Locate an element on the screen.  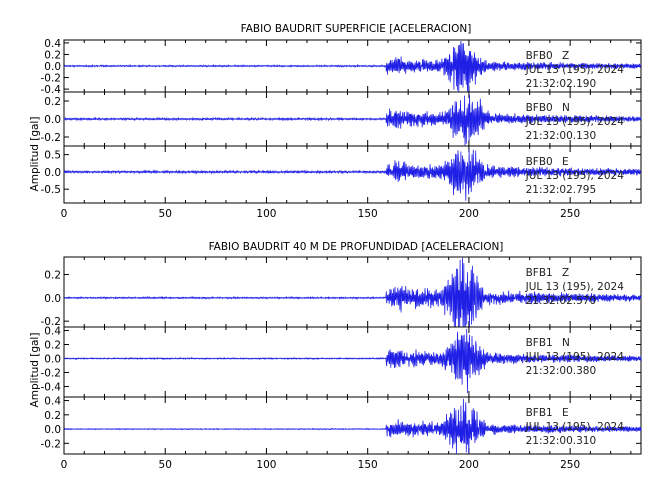
y-tick-label-depth-1-1: 0.0 is located at coordinates (52, 299).